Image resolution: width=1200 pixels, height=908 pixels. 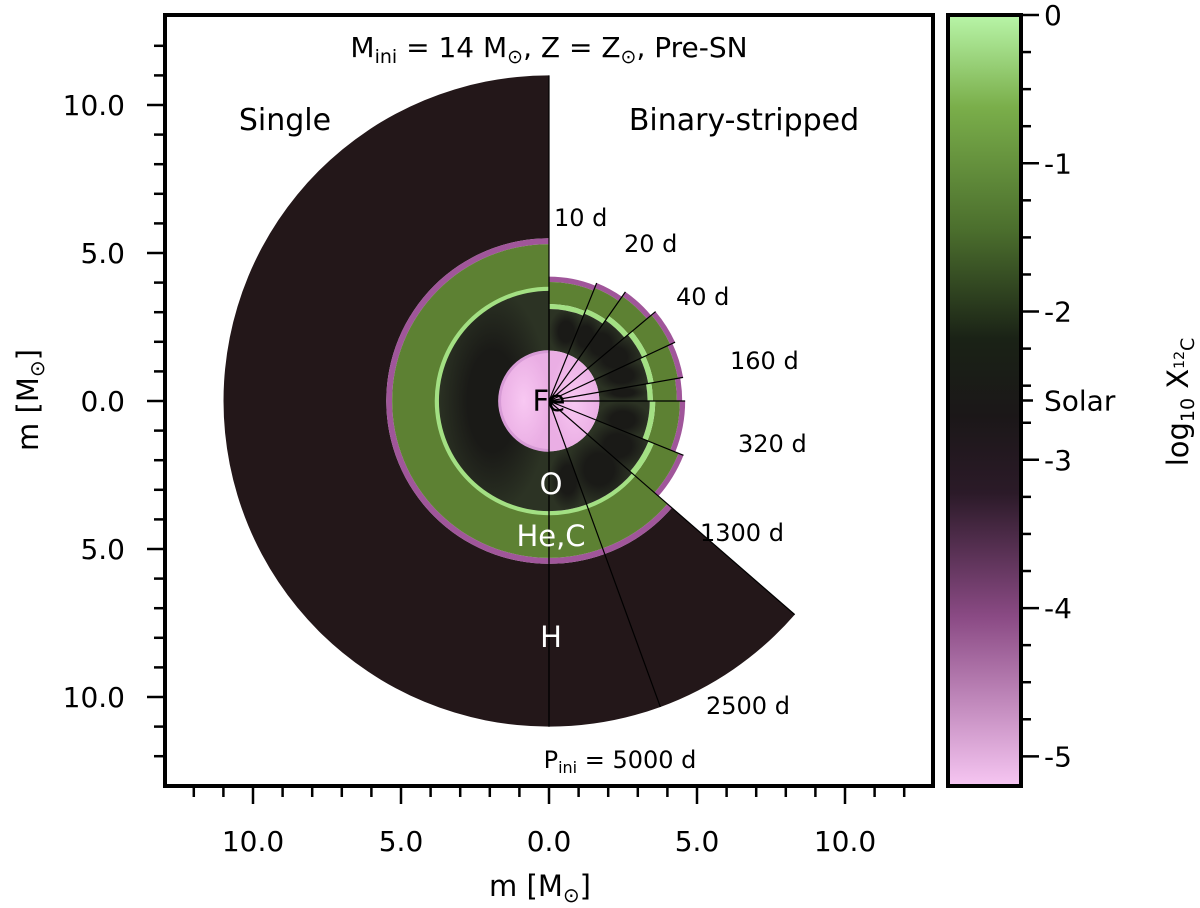 I want to click on period-sector-8-edge, so click(x=637, y=528).